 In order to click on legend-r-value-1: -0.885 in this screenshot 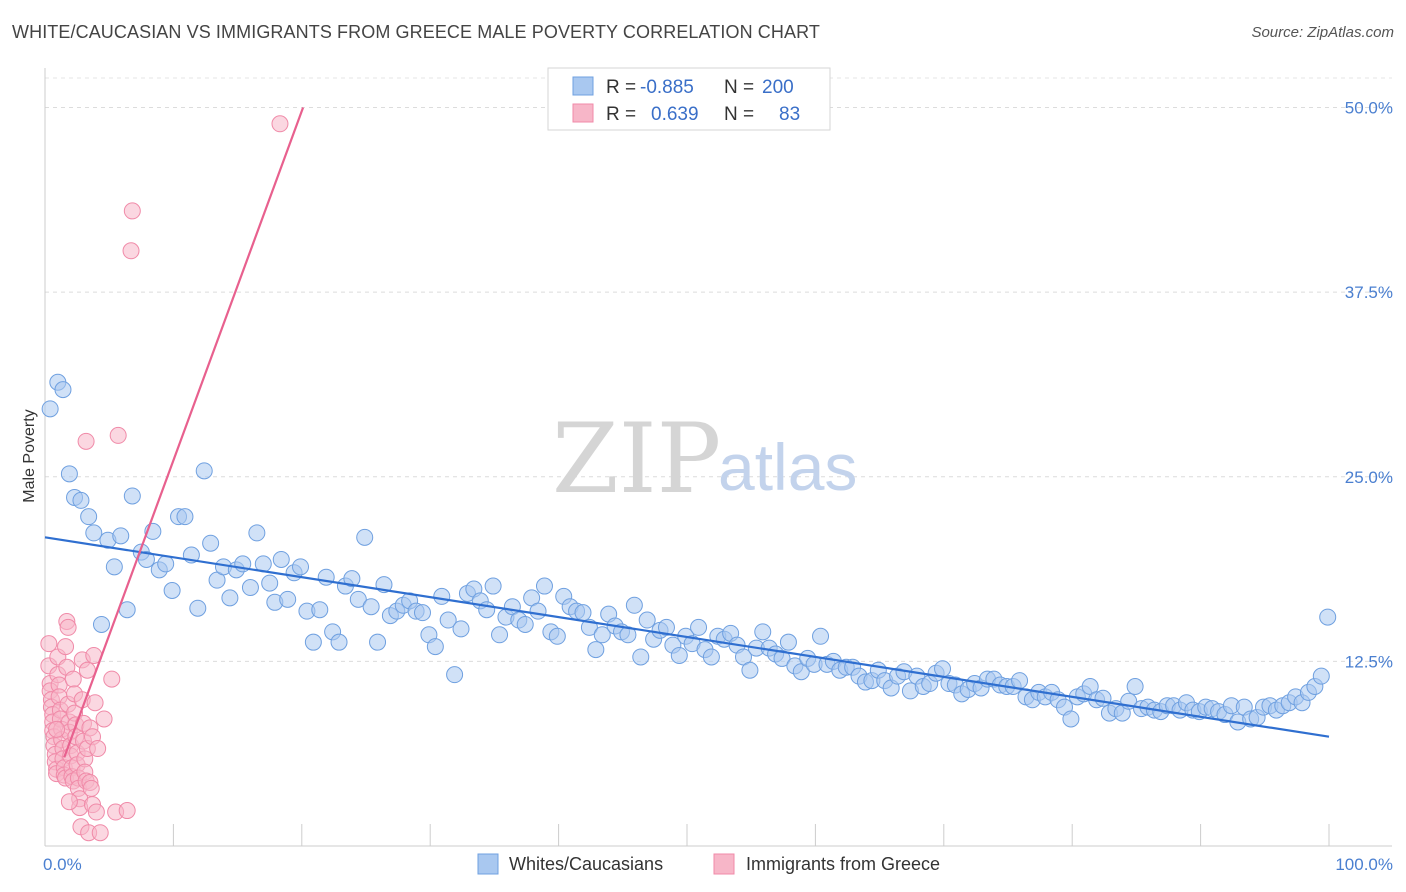, I will do `click(667, 87)`.